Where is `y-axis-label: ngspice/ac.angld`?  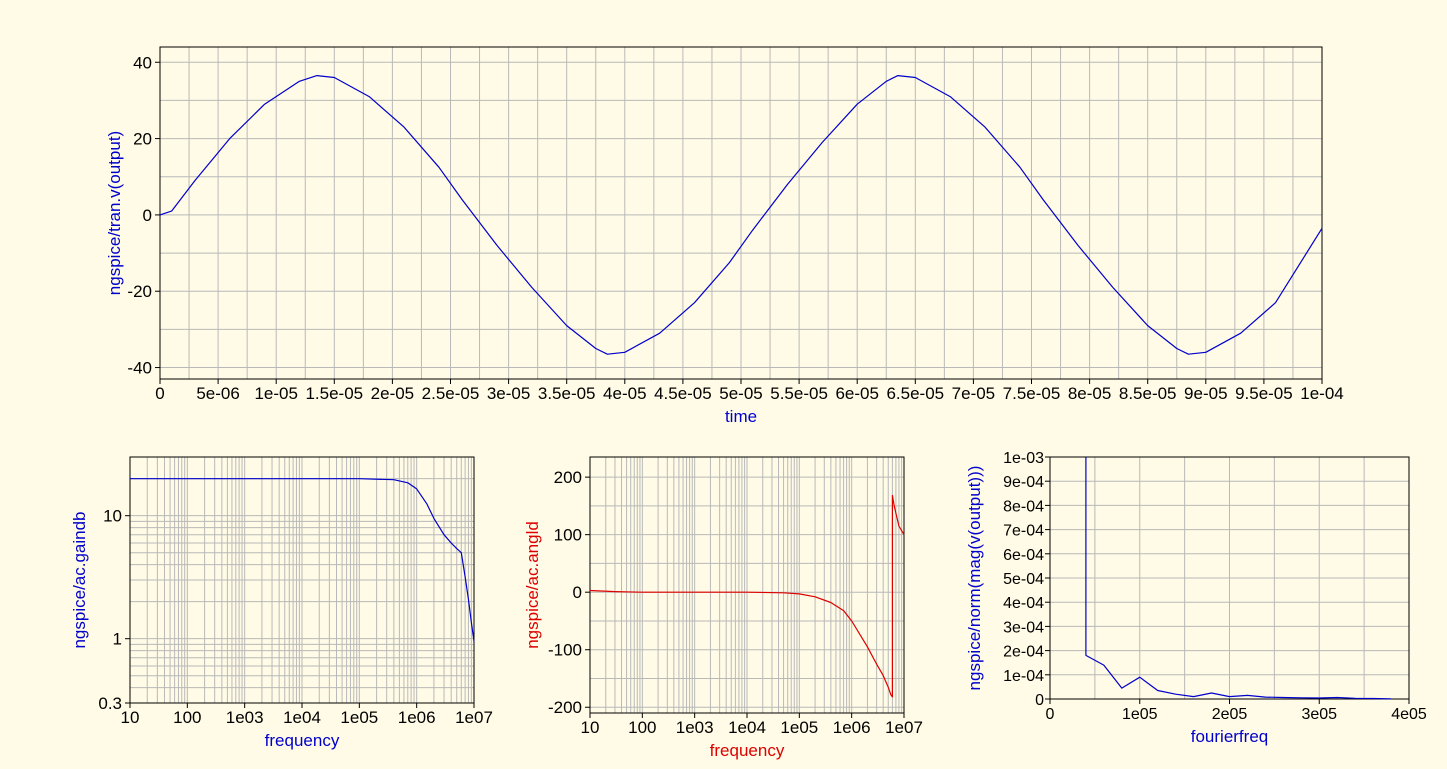 y-axis-label: ngspice/ac.angld is located at coordinates (532, 585).